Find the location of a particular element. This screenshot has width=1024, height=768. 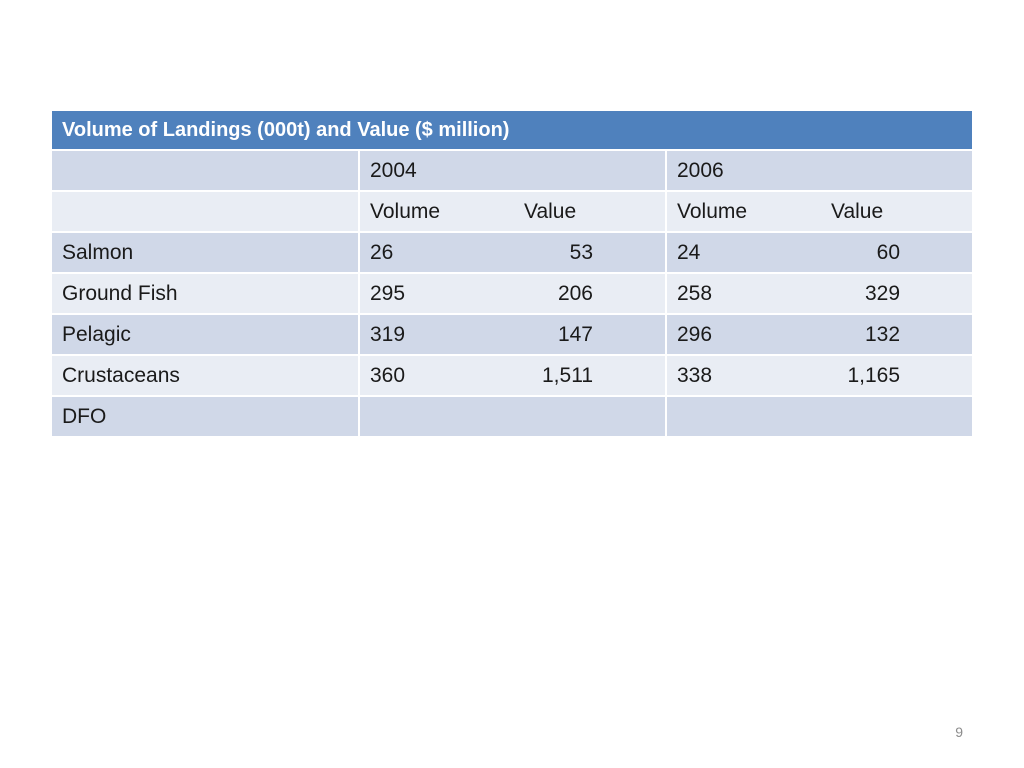

volume-value: 26 is located at coordinates (382, 252).